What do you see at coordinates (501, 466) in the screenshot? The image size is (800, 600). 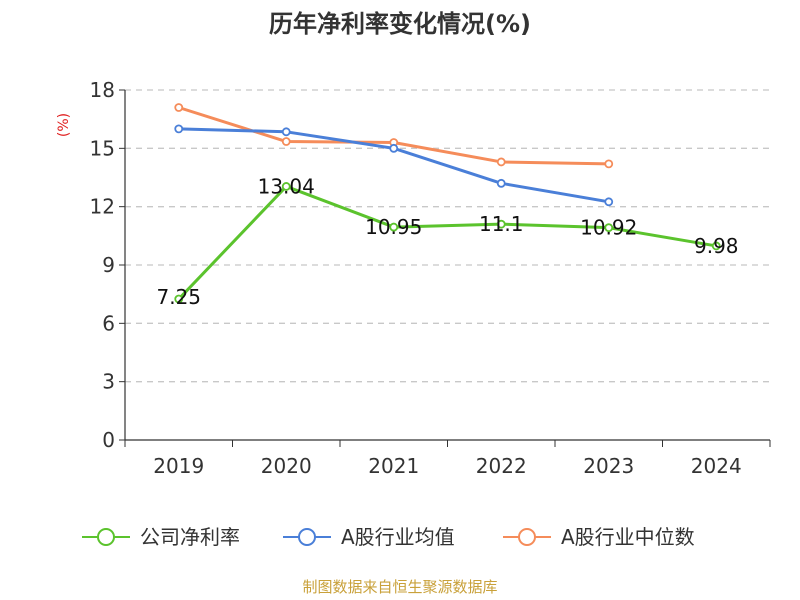 I see `x-tick-label: 2022` at bounding box center [501, 466].